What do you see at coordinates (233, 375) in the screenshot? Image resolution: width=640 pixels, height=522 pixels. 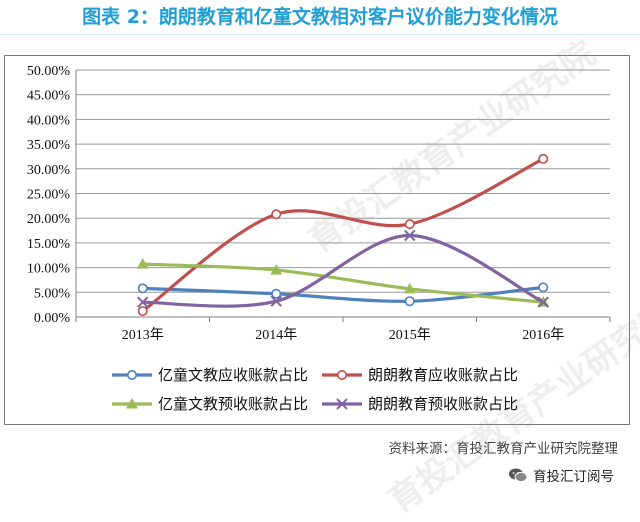 I see `legend-label: 亿童文教应收账款占比` at bounding box center [233, 375].